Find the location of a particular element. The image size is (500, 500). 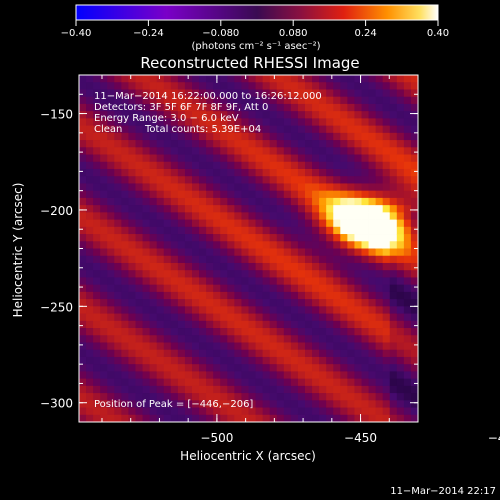

chart-title: Reconstructed RHESSI Image is located at coordinates (249, 63).